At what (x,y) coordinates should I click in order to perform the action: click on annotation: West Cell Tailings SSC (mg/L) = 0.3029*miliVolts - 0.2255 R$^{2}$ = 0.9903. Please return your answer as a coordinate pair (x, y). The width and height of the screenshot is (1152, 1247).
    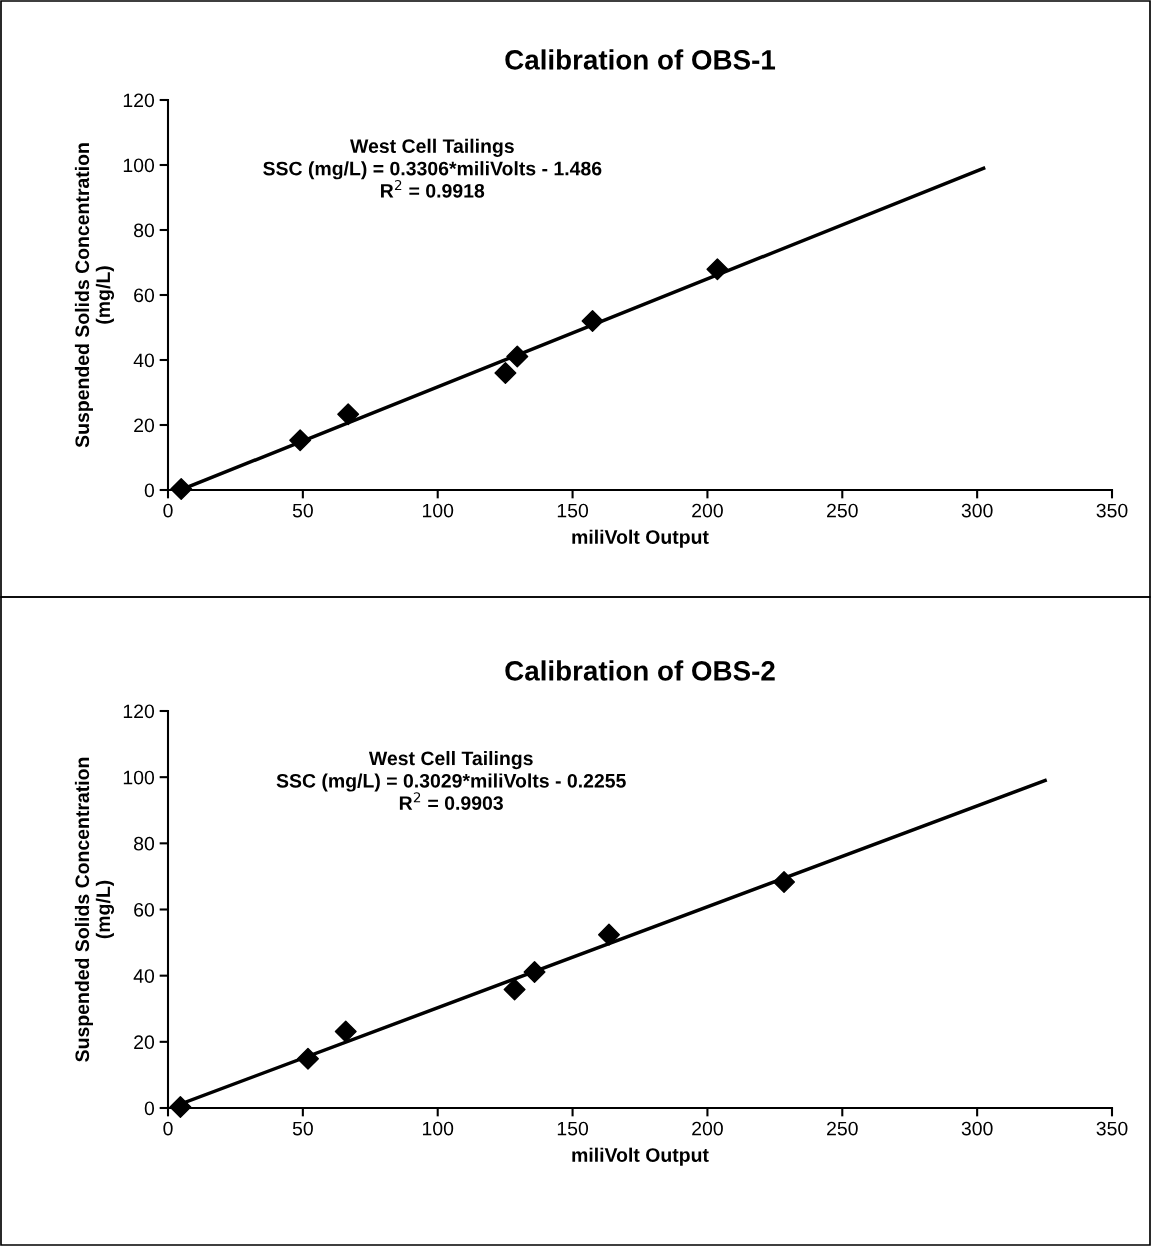
    Looking at the image, I should click on (451, 780).